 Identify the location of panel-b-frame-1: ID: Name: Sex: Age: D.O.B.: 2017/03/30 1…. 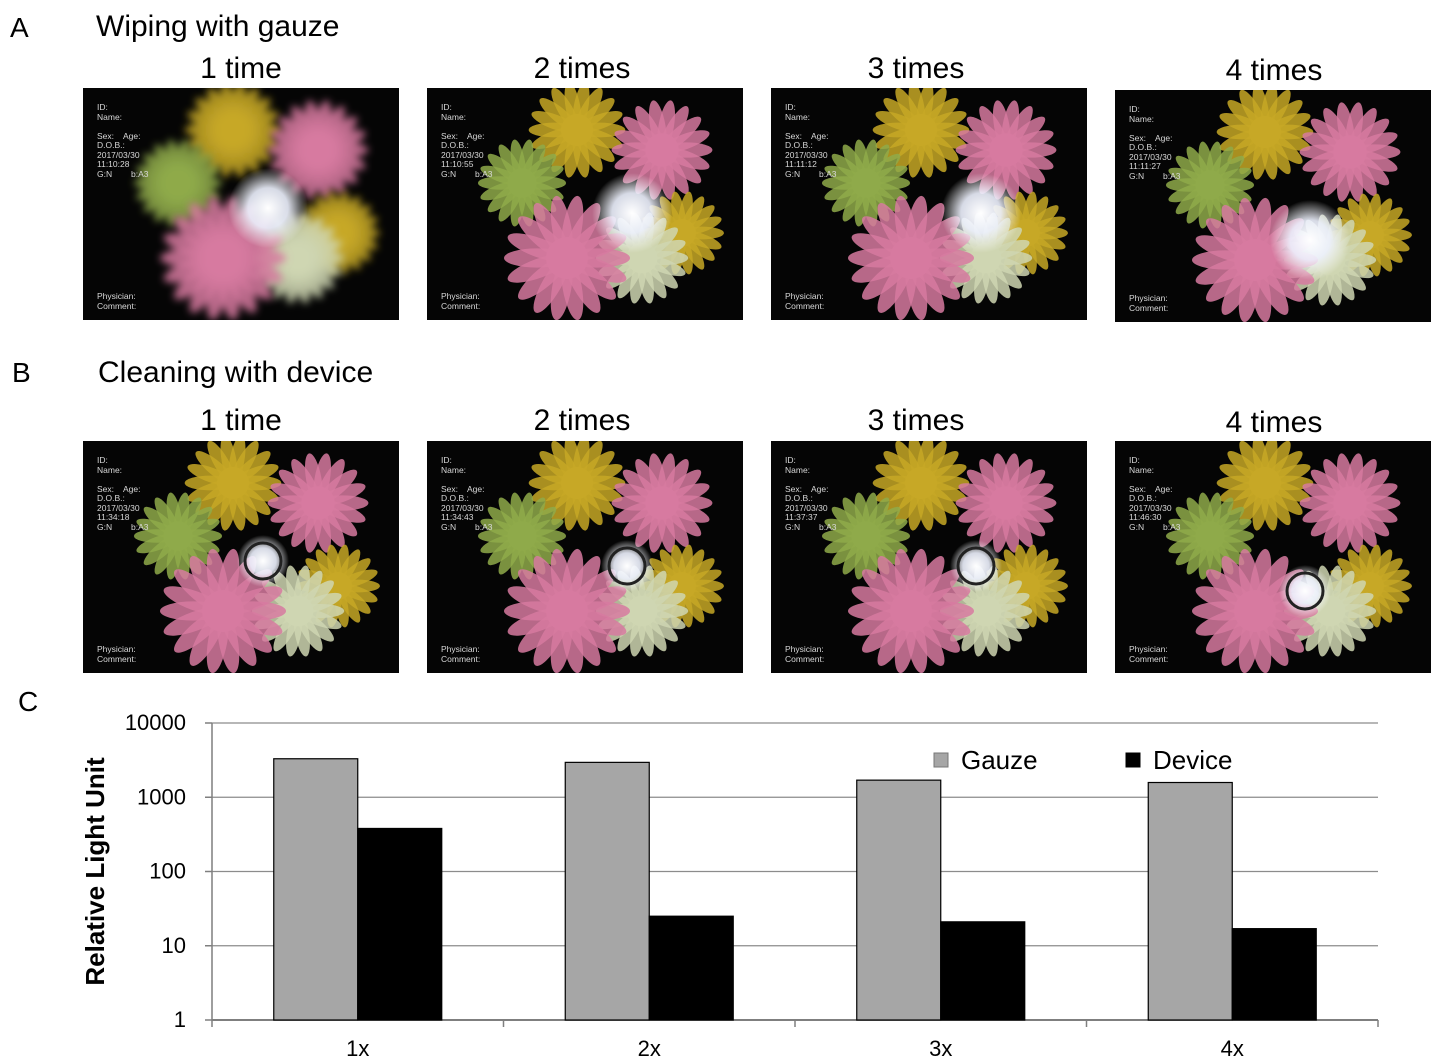
(241, 557).